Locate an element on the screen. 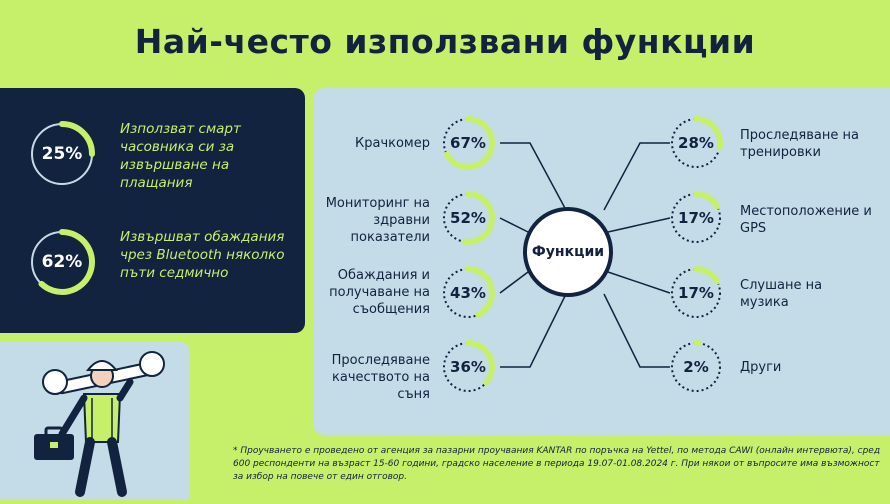 This screenshot has height=504, width=890. feature-ring-other: 2% is located at coordinates (696, 367).